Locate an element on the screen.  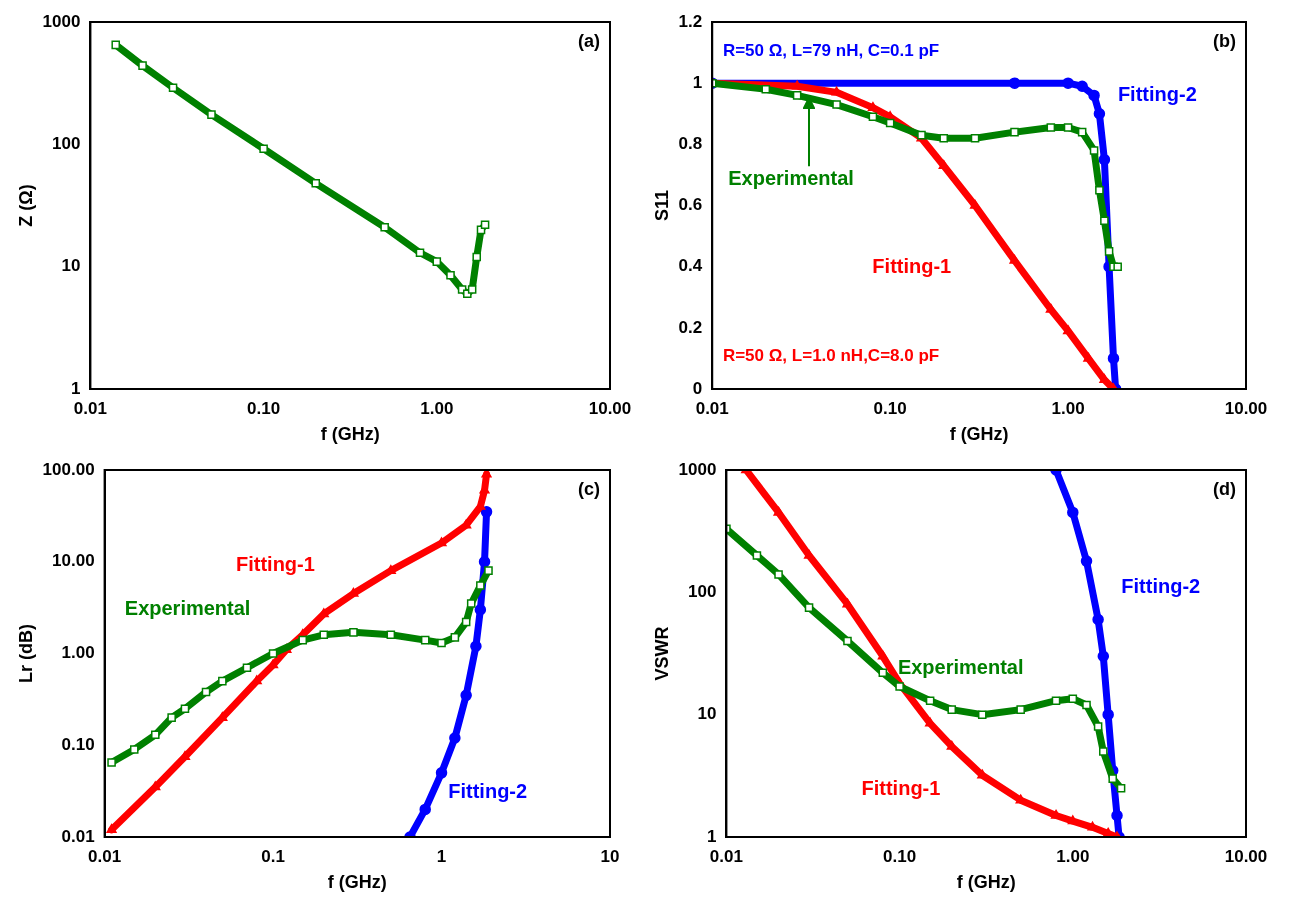
annotation: R=50 Ω, L=1.0 nH,C=8.0 pF is located at coordinates (831, 355).